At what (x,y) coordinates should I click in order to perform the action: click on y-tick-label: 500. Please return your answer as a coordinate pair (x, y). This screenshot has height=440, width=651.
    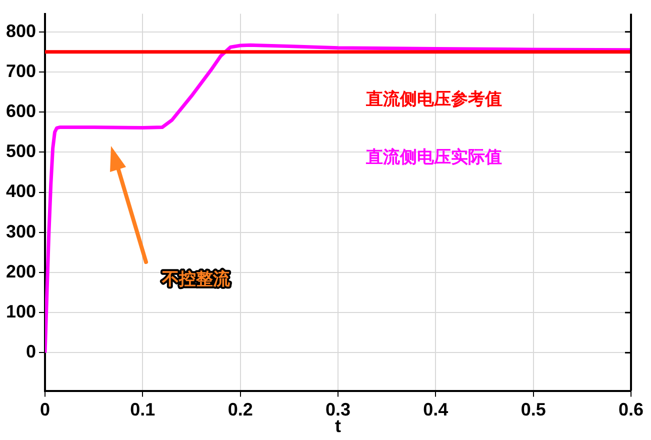
    Looking at the image, I should click on (21, 151).